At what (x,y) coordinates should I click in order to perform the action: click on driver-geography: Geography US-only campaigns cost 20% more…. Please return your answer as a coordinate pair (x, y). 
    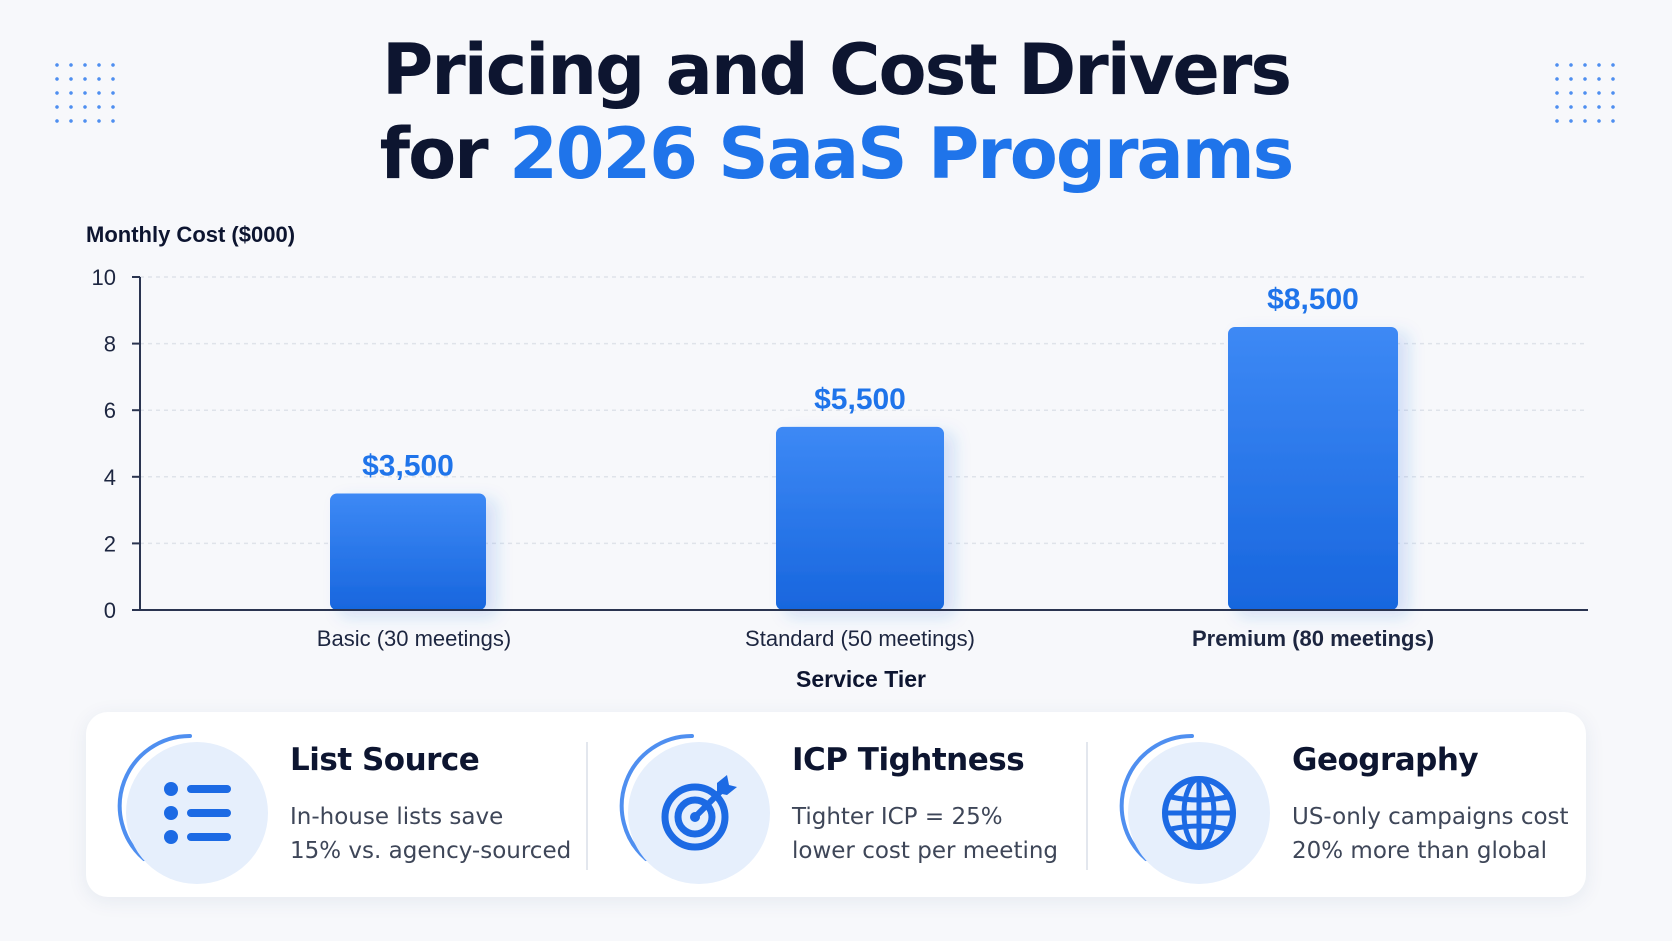
    Looking at the image, I should click on (1338, 804).